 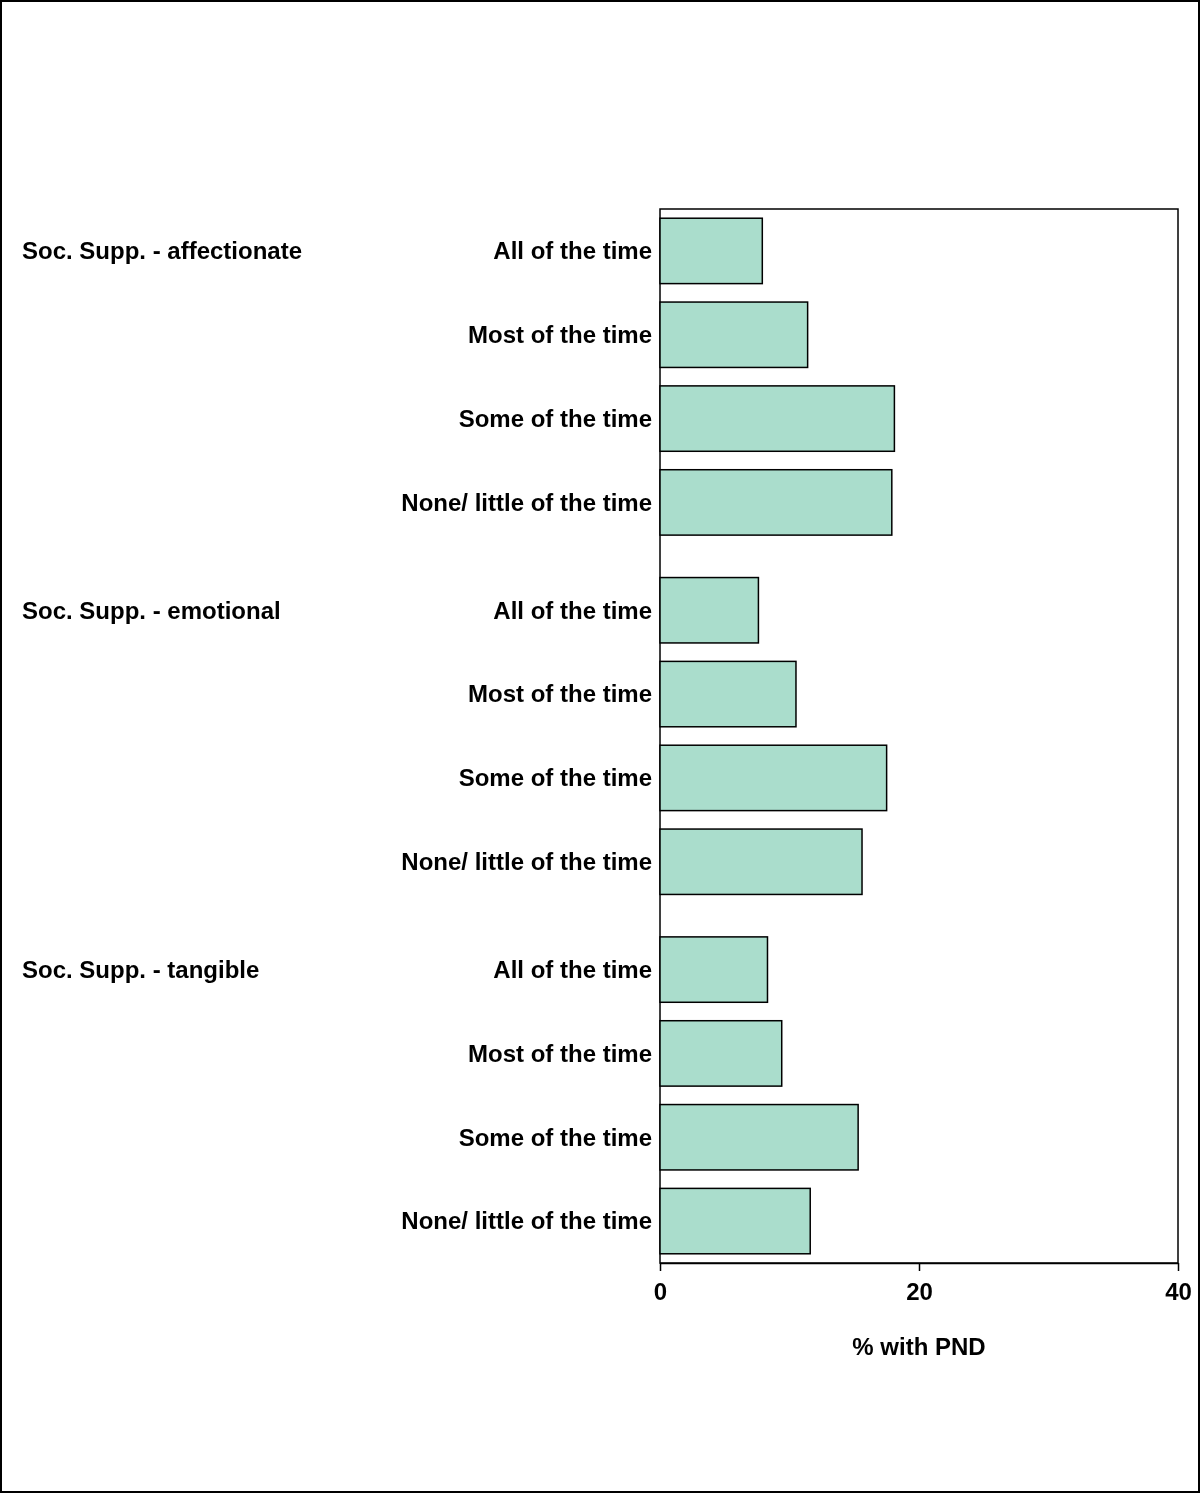 What do you see at coordinates (919, 1292) in the screenshot?
I see `x-tick-label: 20` at bounding box center [919, 1292].